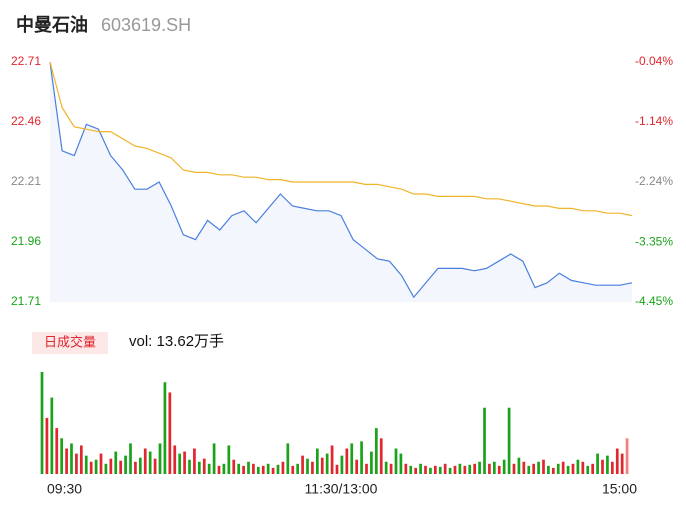 The width and height of the screenshot is (686, 524). I want to click on y-tick-label: 22.21, so click(26, 181).